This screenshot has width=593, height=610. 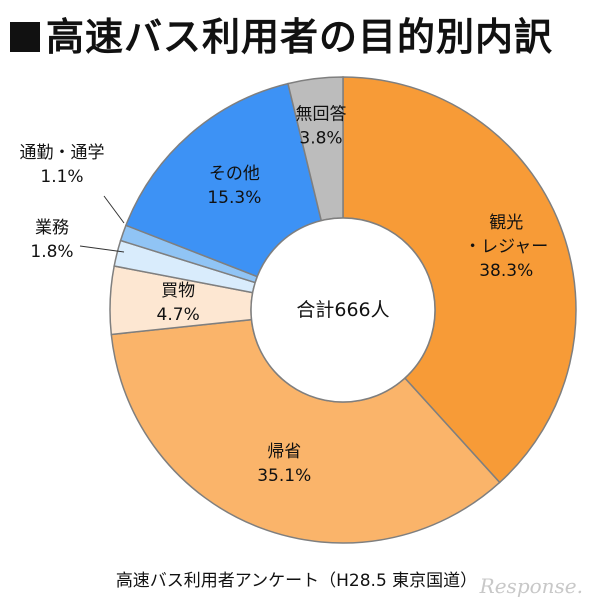 I want to click on slice-value-label-4: 1.1%, so click(x=61, y=177).